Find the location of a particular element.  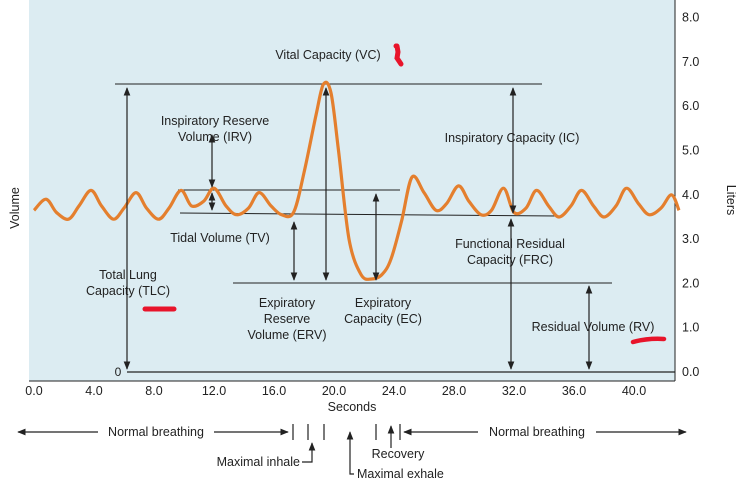

x-tick-label: 24.0 is located at coordinates (394, 391).